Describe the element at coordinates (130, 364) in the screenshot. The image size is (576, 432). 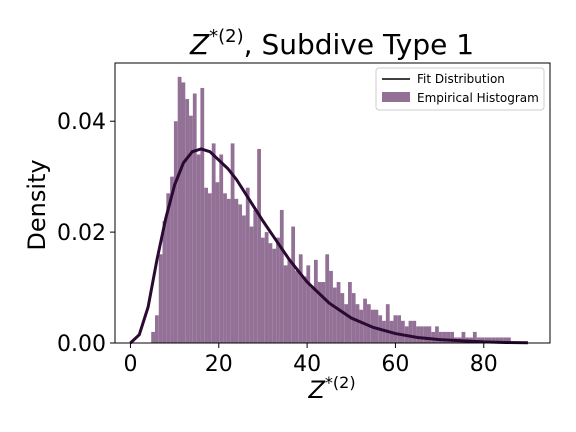
I see `x-tick-label: 0` at that location.